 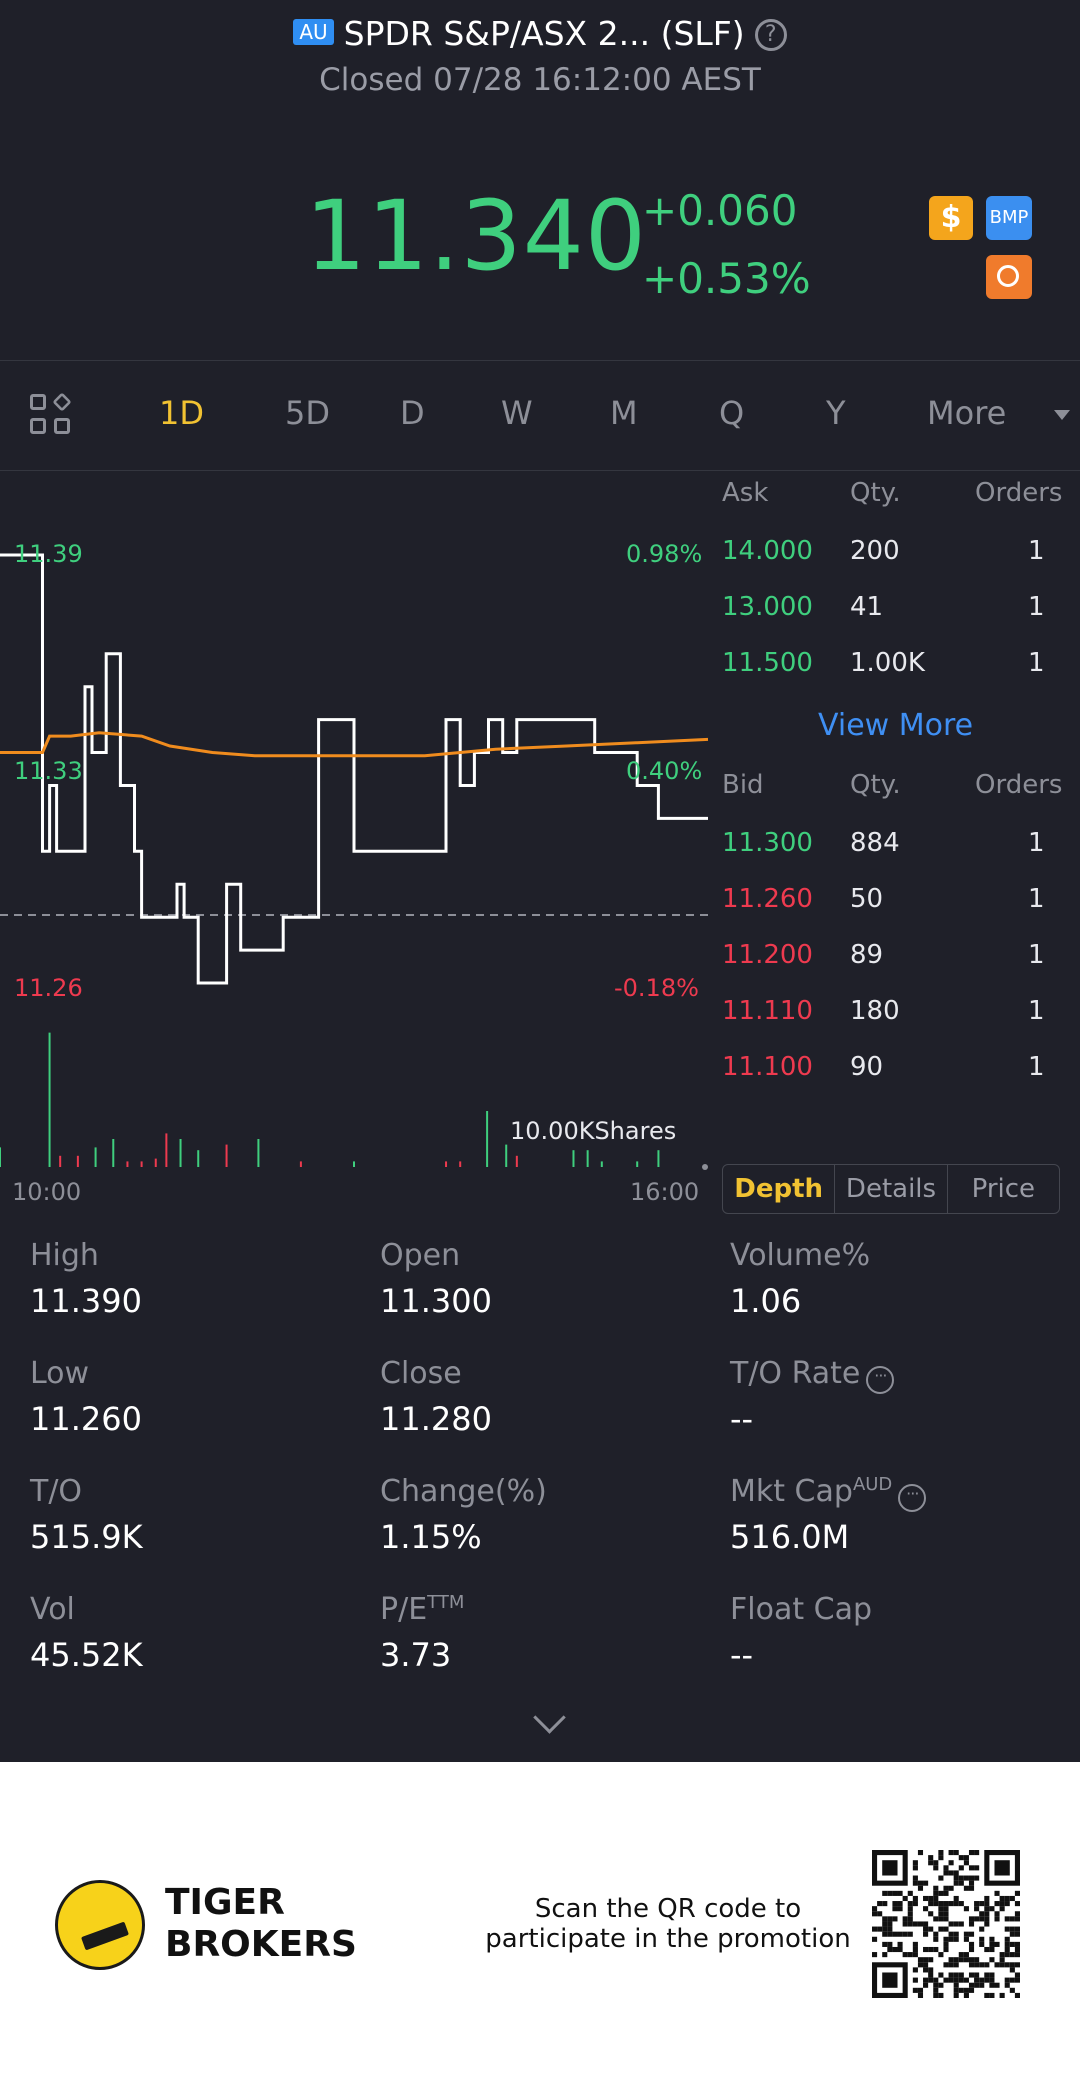 I want to click on grid-layout-icon, so click(x=52, y=415).